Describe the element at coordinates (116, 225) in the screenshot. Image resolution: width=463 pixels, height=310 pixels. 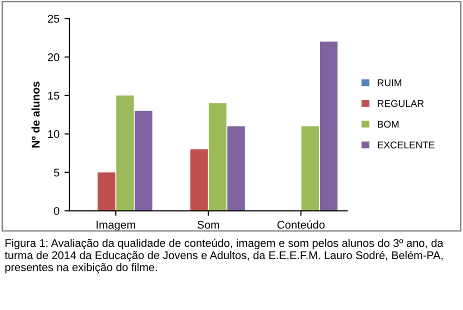
I see `x-tick-label: Imagem` at that location.